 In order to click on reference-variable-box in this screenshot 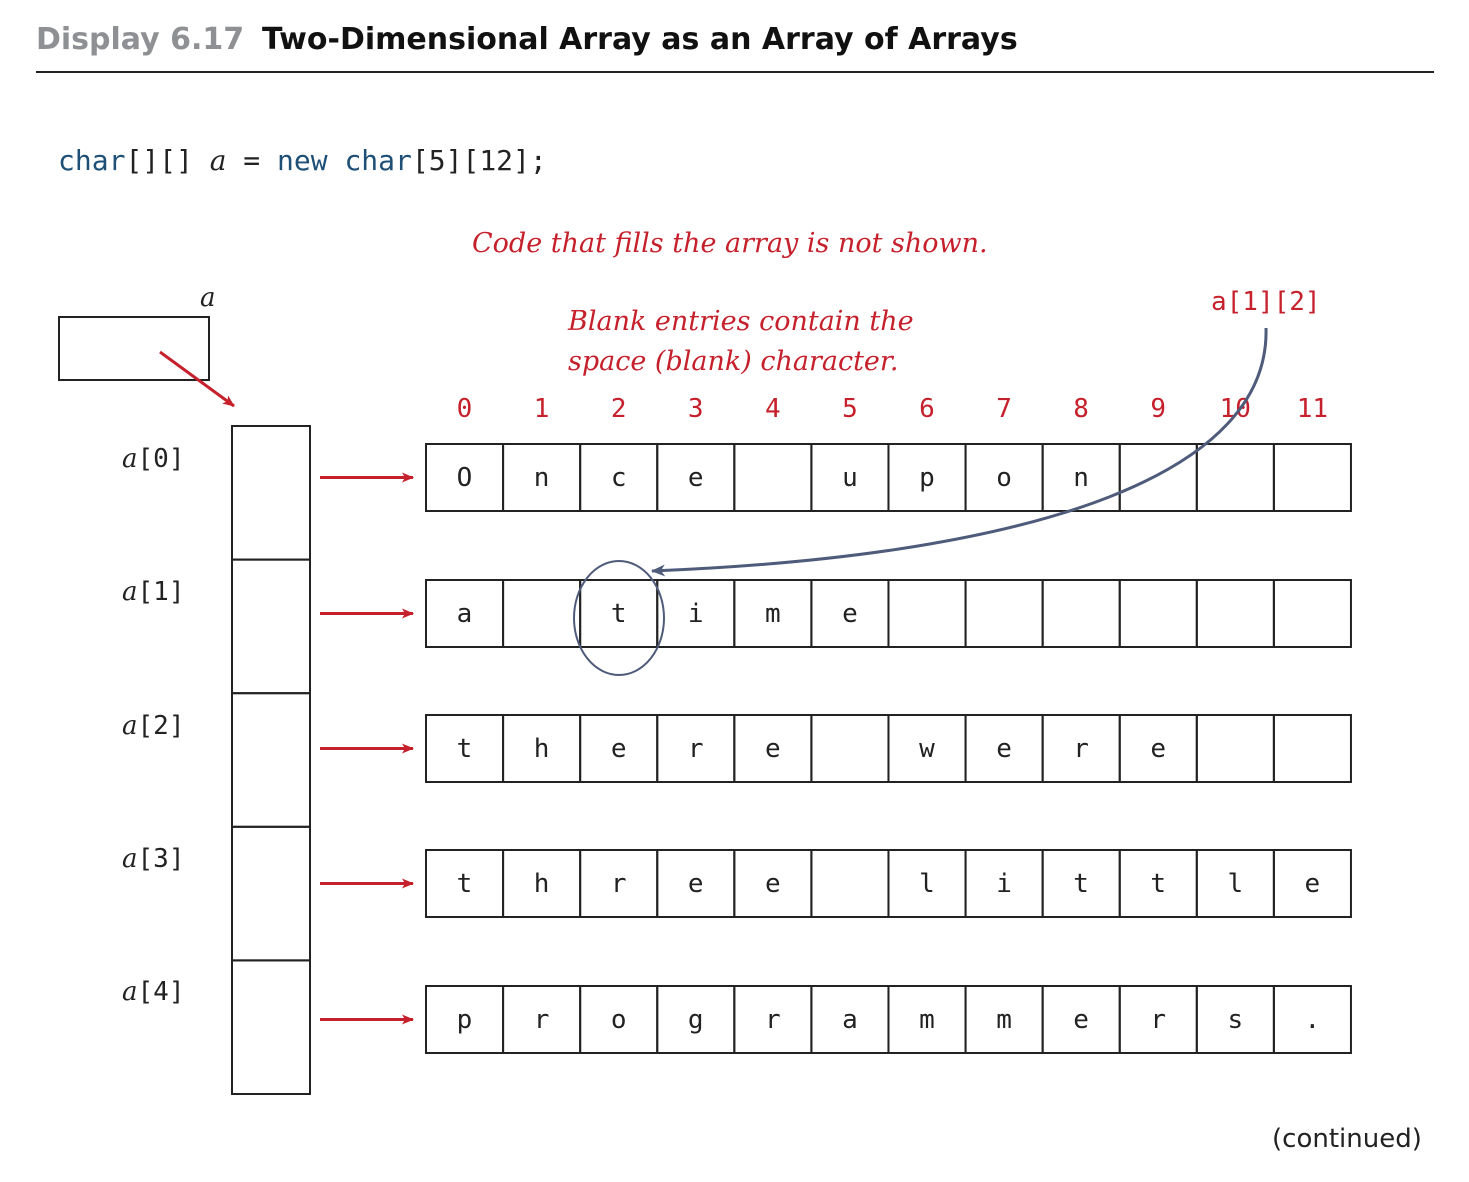, I will do `click(134, 348)`.